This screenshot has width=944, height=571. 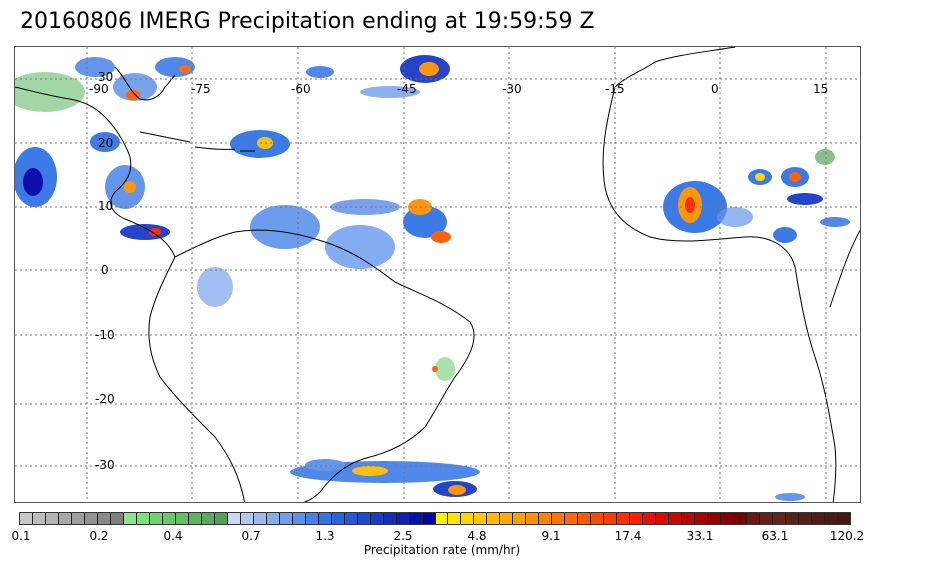 I want to click on lon-label: -60, so click(x=301, y=89).